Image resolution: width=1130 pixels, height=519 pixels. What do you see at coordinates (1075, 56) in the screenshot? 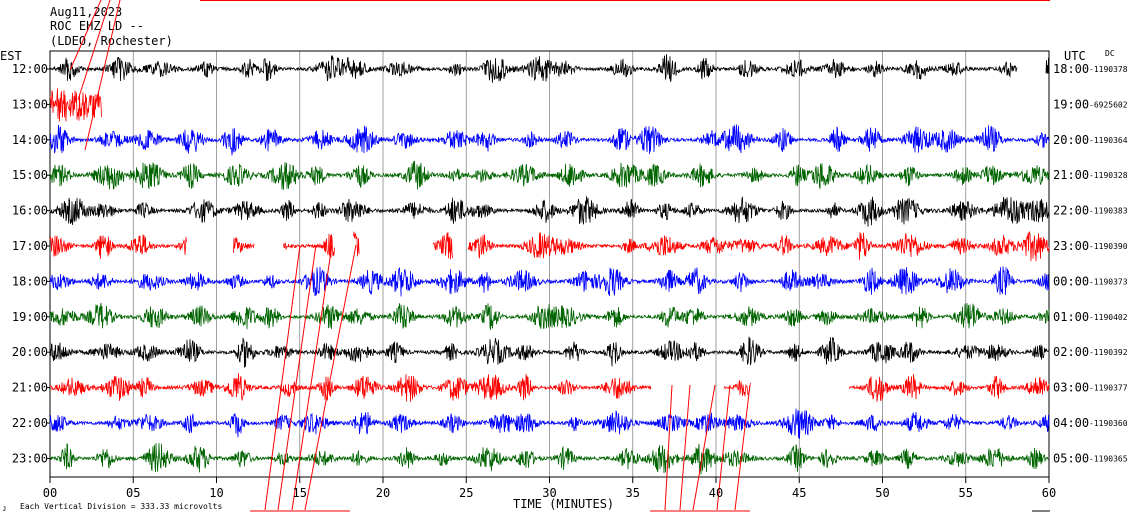
I see `right-axis-label: UTC` at bounding box center [1075, 56].